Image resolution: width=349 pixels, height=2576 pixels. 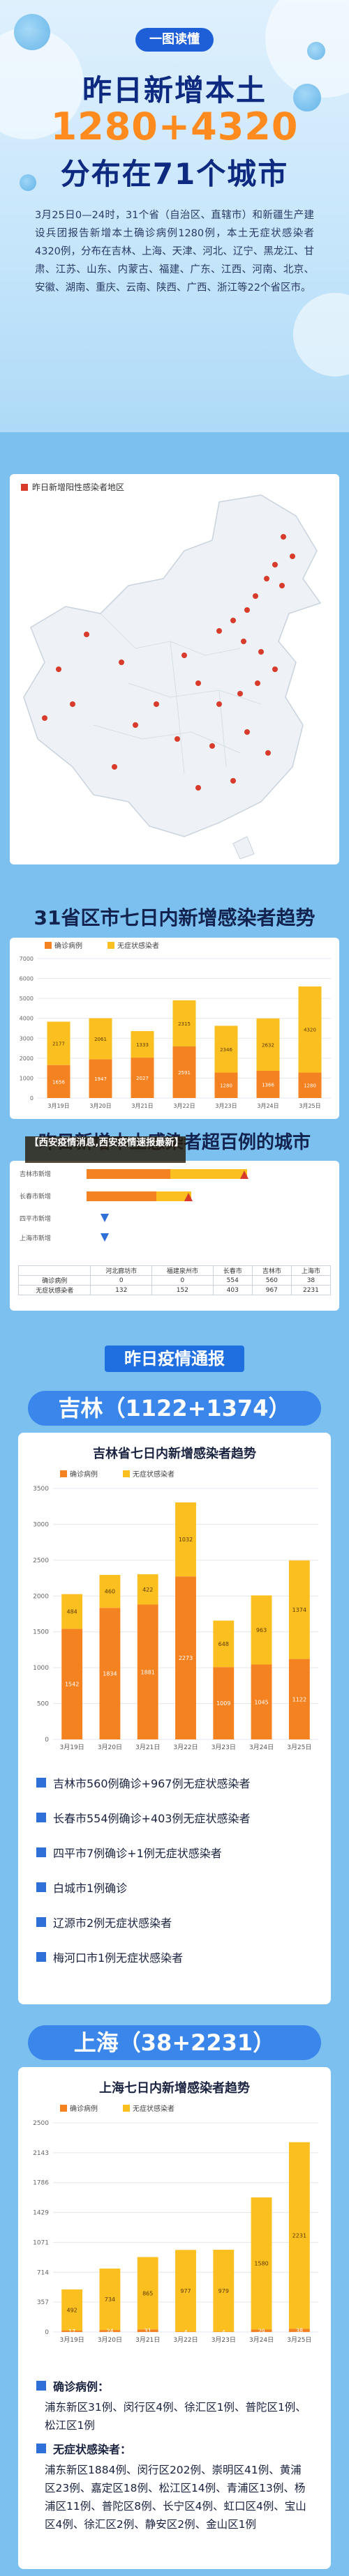 I want to click on y-tick-label: 3000, so click(x=41, y=1524).